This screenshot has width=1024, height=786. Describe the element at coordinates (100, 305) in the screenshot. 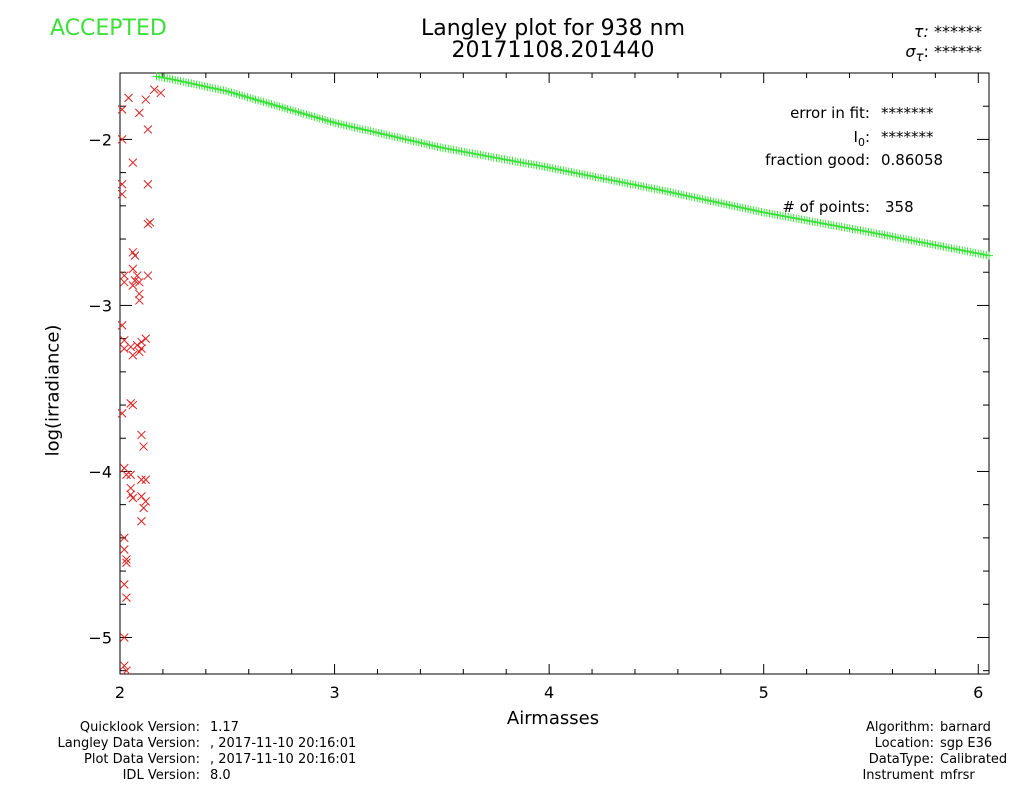

I see `y-tick-label: −3` at that location.